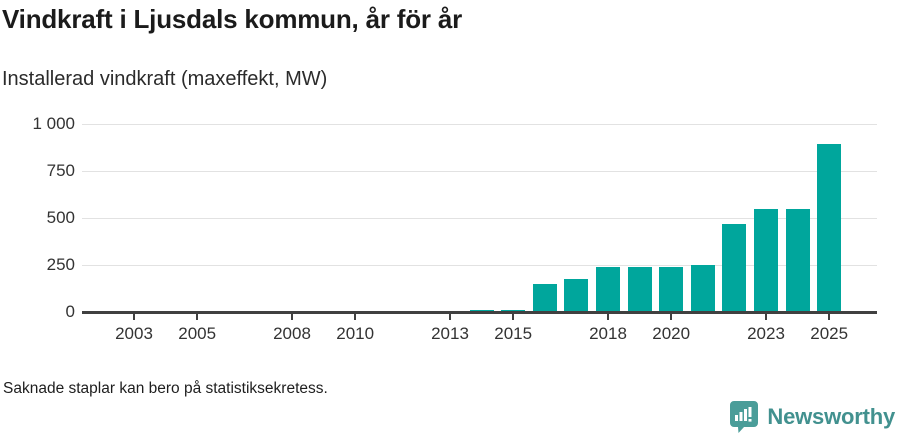 The image size is (900, 439). I want to click on y-axis-label-0: 0, so click(70, 311).